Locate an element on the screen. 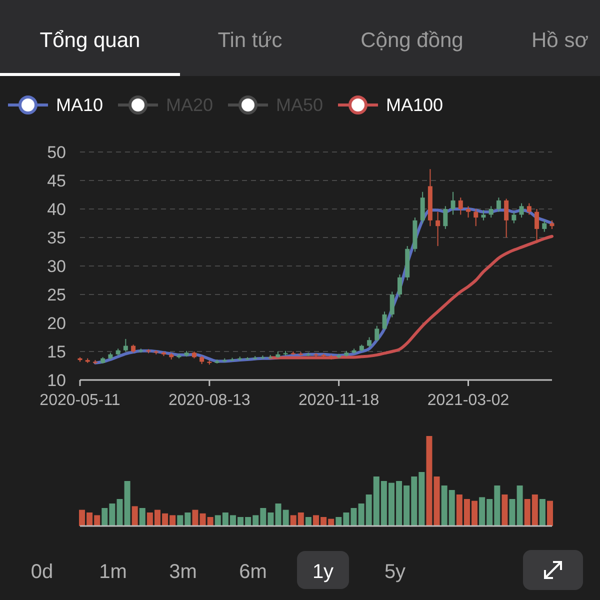 The width and height of the screenshot is (600, 600). x-tick-label: 2021-03-02 is located at coordinates (468, 400).